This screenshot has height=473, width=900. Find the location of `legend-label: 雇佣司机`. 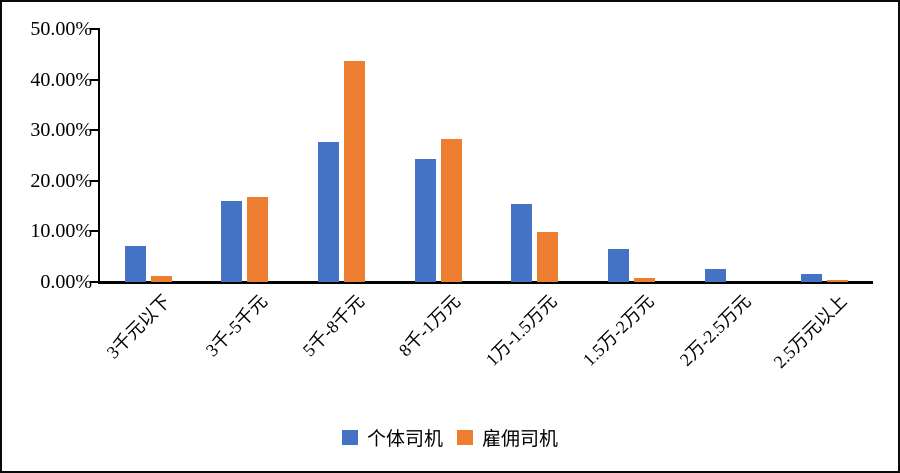

legend-label: 雇佣司机 is located at coordinates (520, 439).